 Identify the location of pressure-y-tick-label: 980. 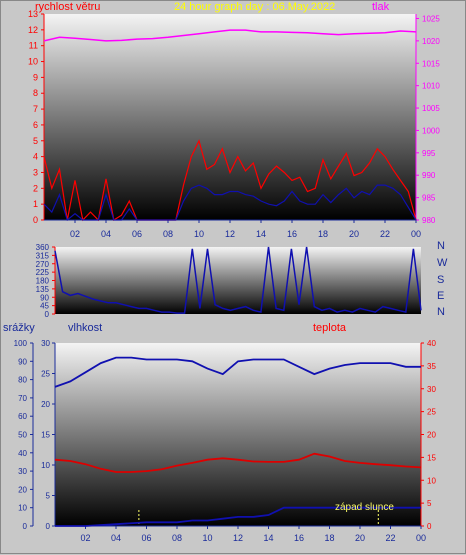
(429, 220).